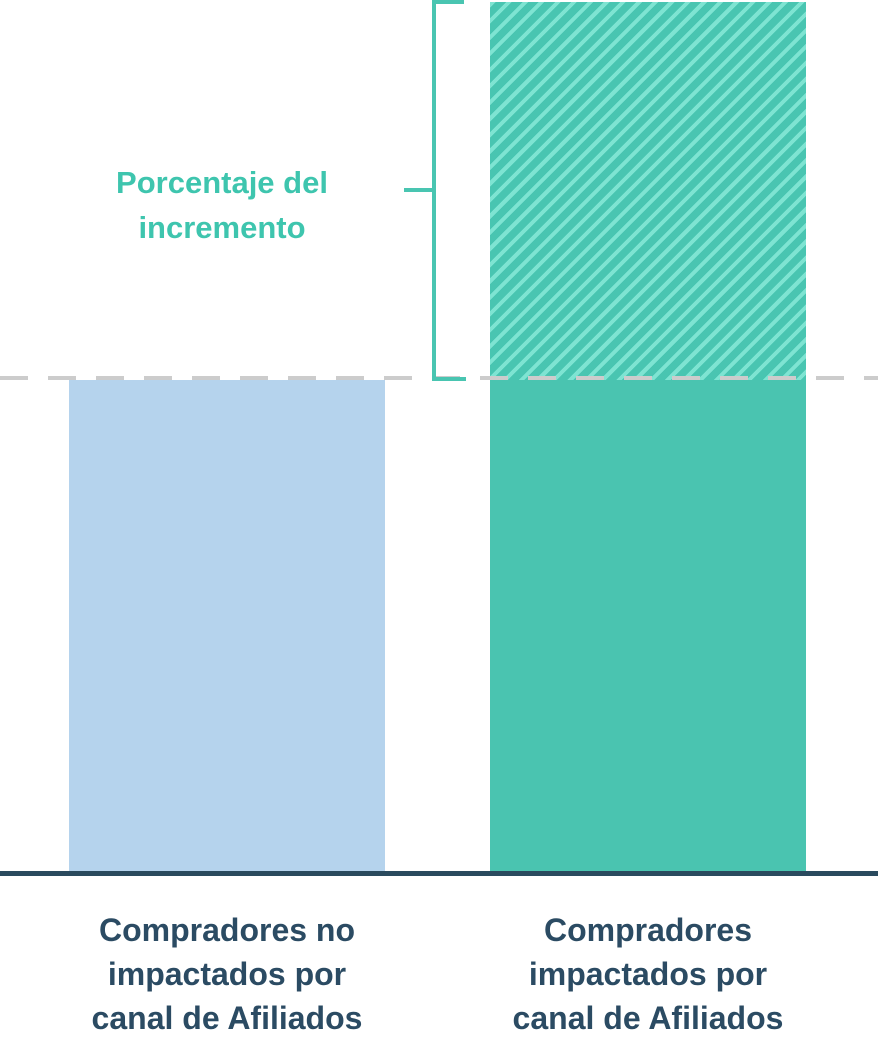 This screenshot has width=878, height=1038. I want to click on increment-annotation-line1: Porcentaje del, so click(222, 182).